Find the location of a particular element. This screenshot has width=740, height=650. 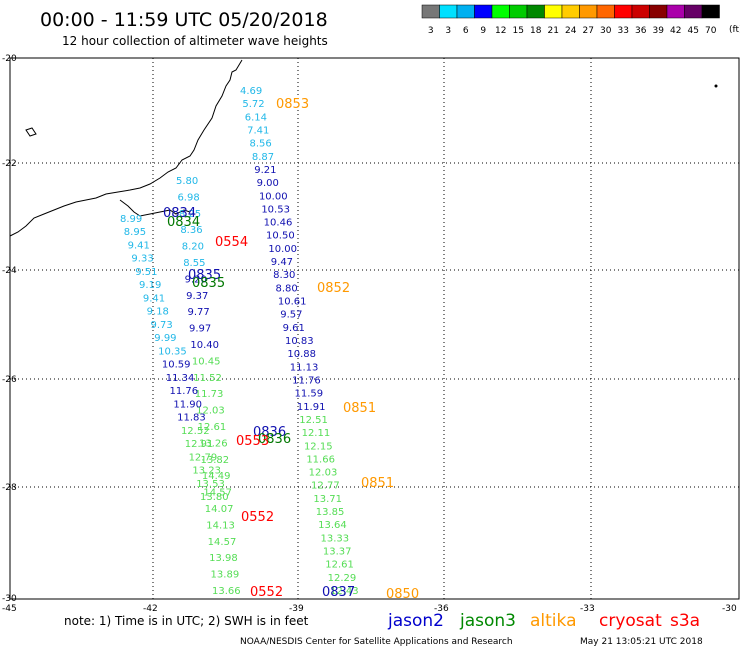

pass-time-label: 0837 is located at coordinates (338, 592).